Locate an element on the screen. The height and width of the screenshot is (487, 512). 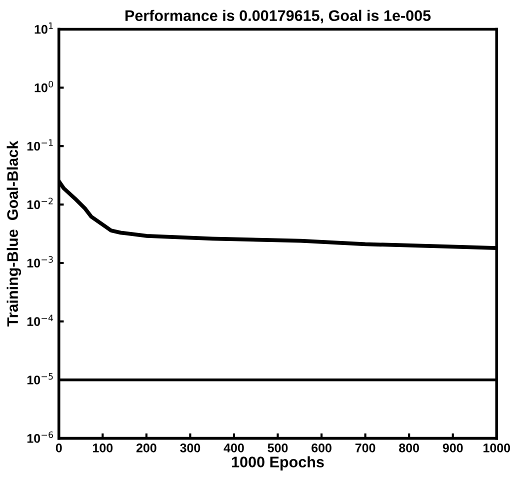
x-tick-label: 400 is located at coordinates (234, 447).